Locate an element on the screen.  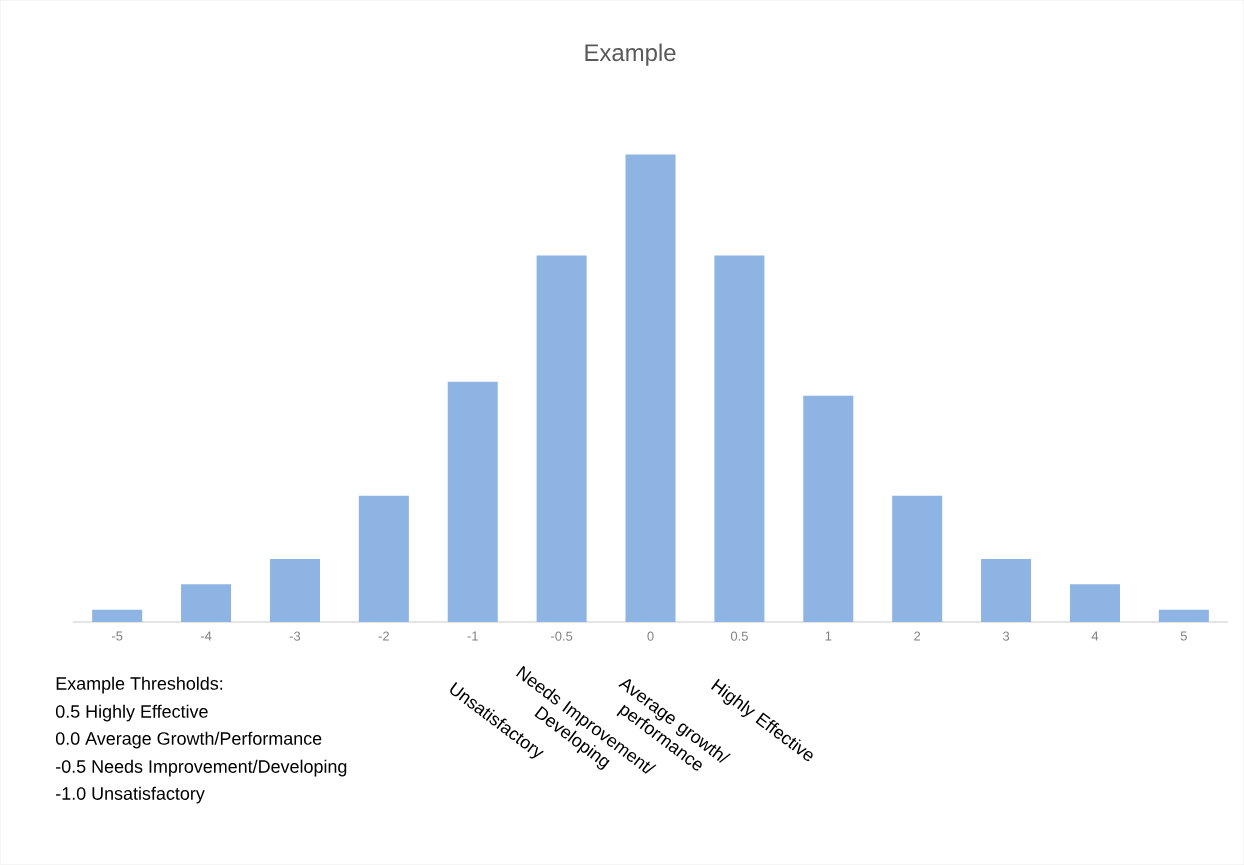
x-tick-label: 0 is located at coordinates (650, 636).